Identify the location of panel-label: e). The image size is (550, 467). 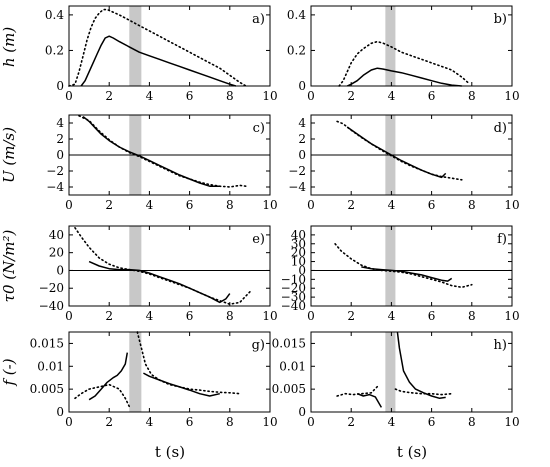
(258, 239).